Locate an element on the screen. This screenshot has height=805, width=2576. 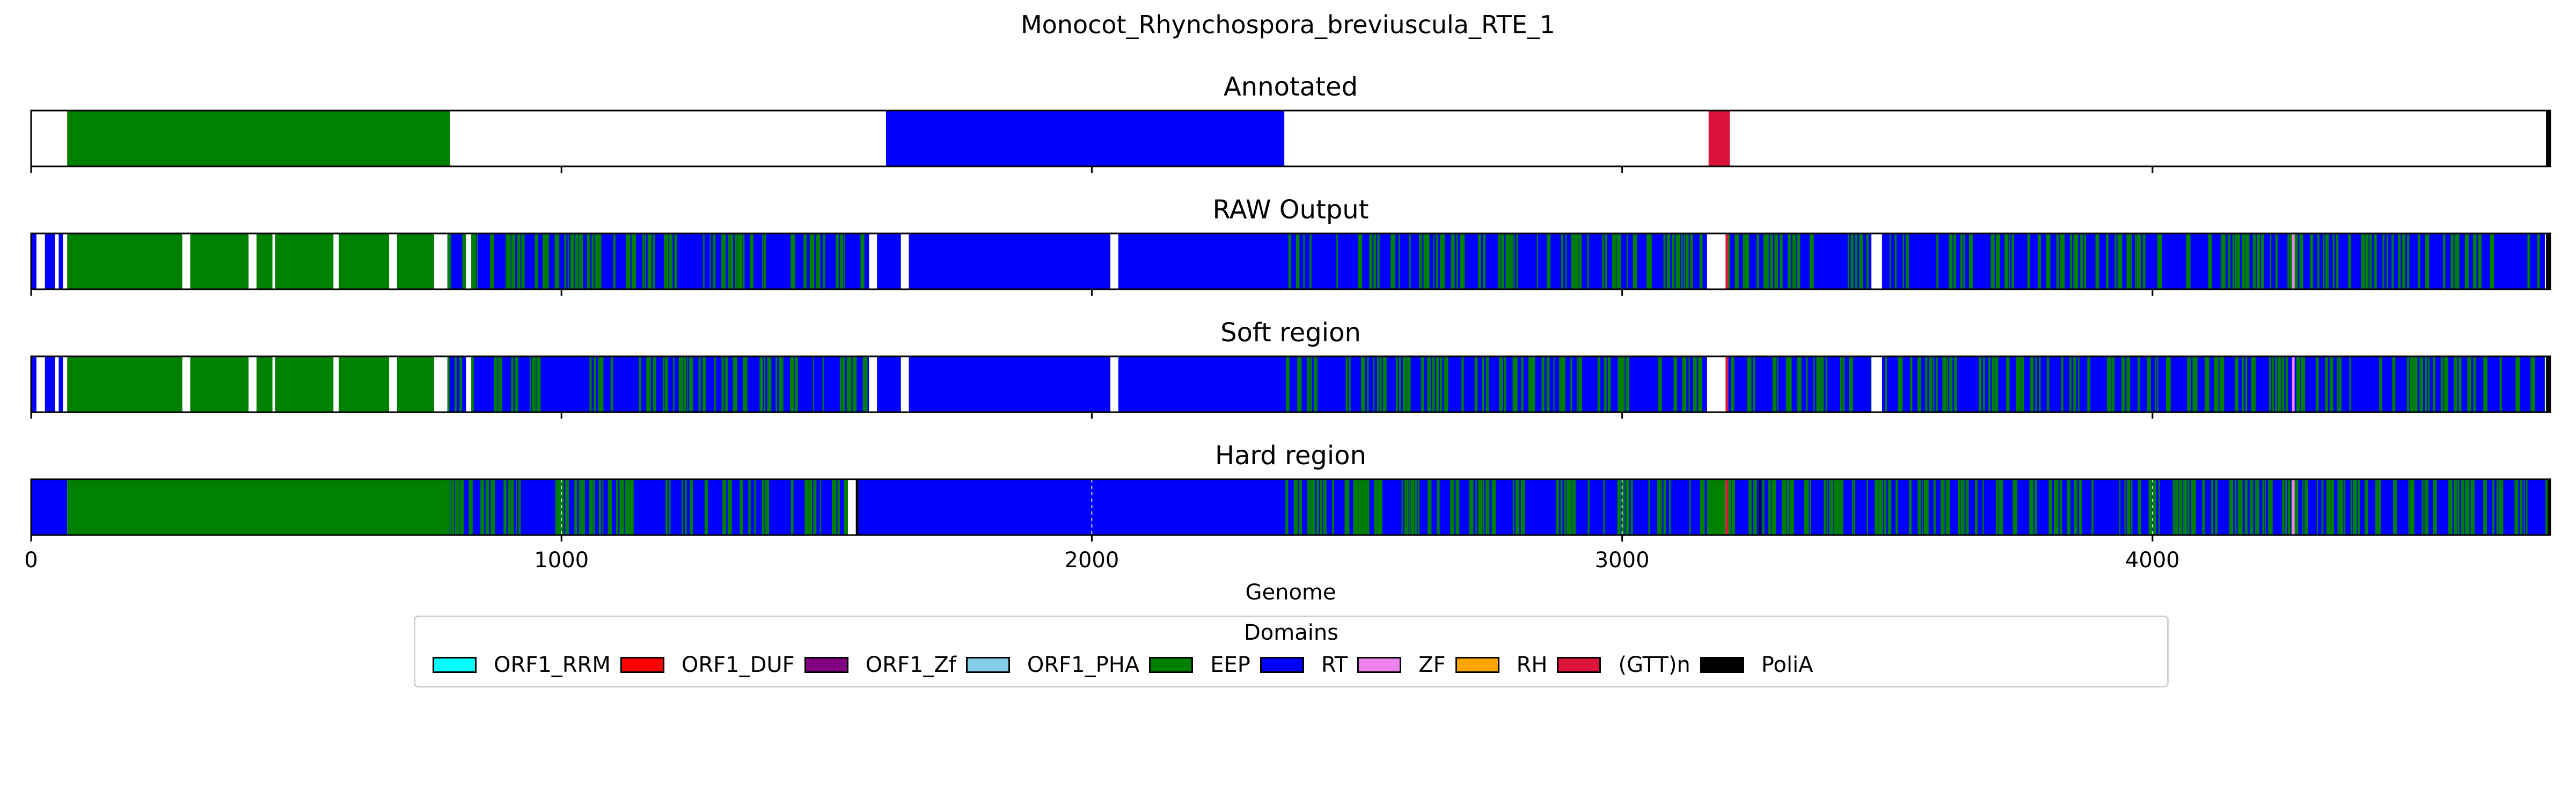
legend-item: ORF1_DUF is located at coordinates (703, 665).